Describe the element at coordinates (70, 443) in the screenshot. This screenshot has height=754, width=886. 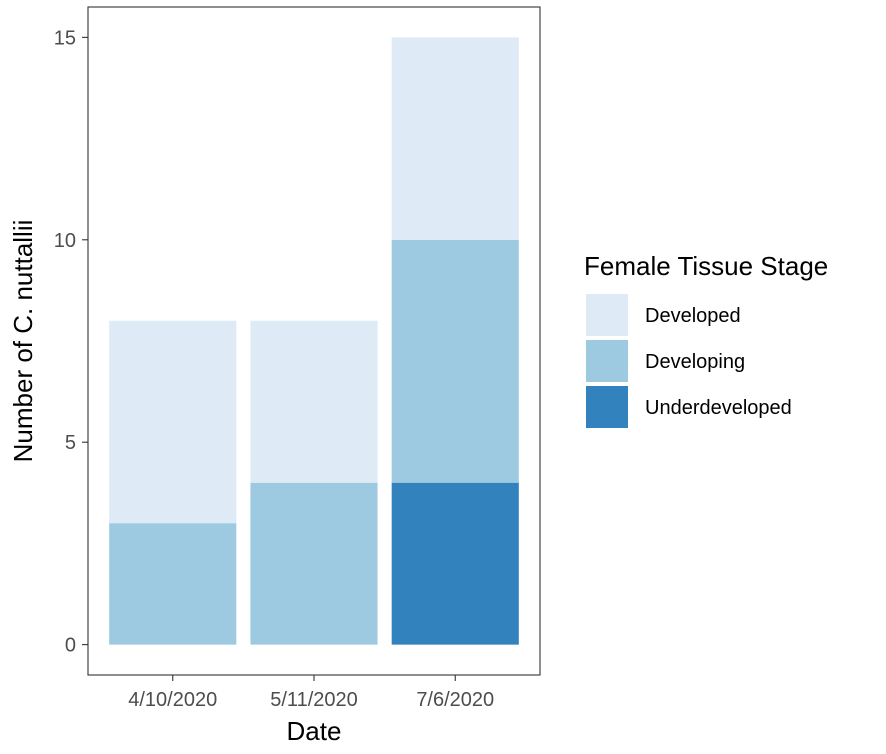
I see `y-tick-label: 5` at that location.